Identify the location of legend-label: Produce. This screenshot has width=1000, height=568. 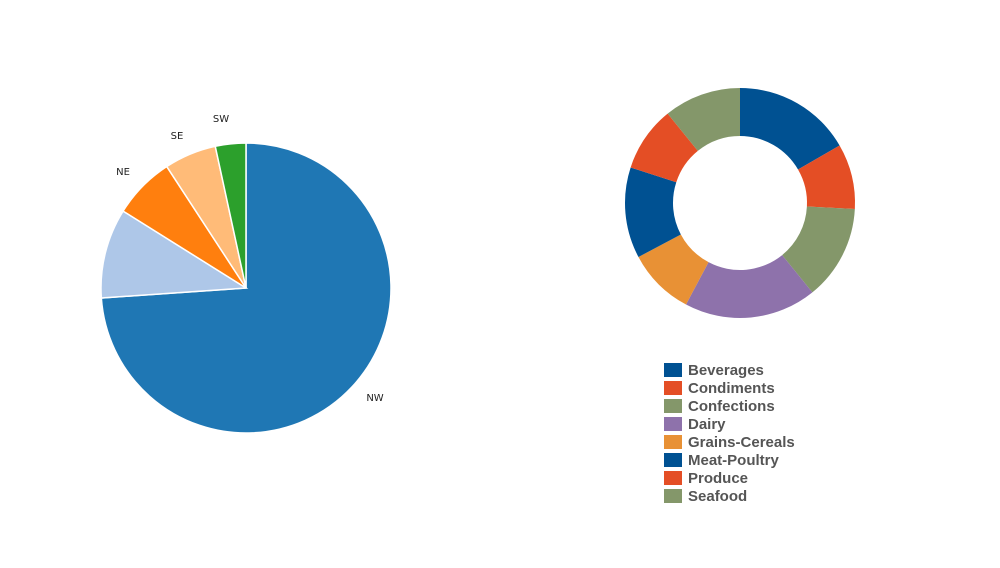
(718, 478).